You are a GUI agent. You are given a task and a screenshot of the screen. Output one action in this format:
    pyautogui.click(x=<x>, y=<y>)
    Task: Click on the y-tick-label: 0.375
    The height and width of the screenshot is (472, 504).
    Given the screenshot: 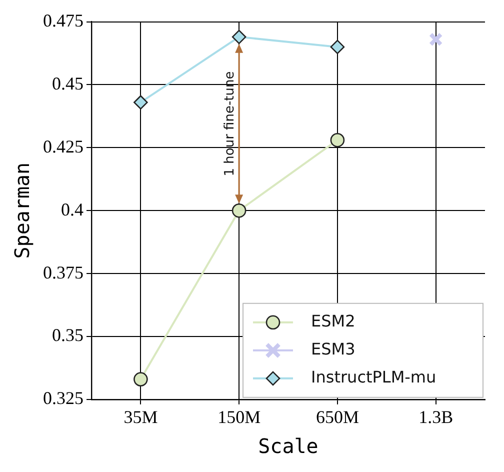 What is the action you would take?
    pyautogui.click(x=63, y=272)
    